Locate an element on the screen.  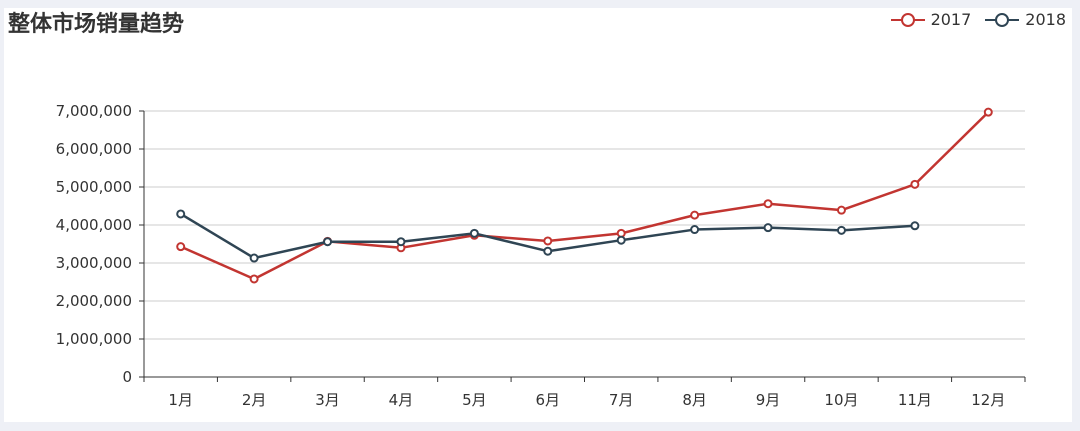
y-tick-label: 2,000,000 is located at coordinates (94, 301).